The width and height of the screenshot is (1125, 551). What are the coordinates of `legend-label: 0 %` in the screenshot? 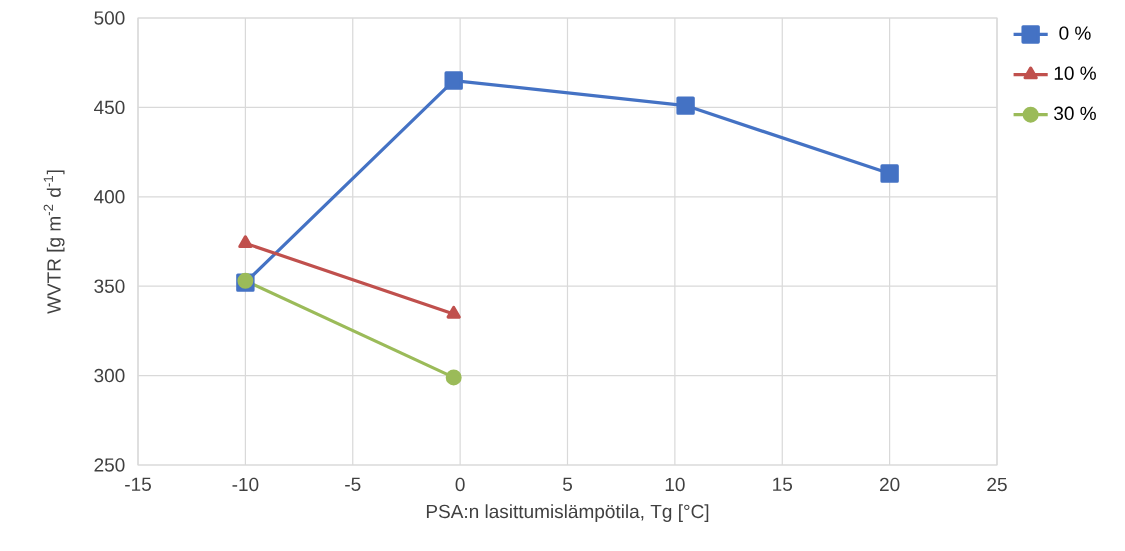 It's located at (1075, 33).